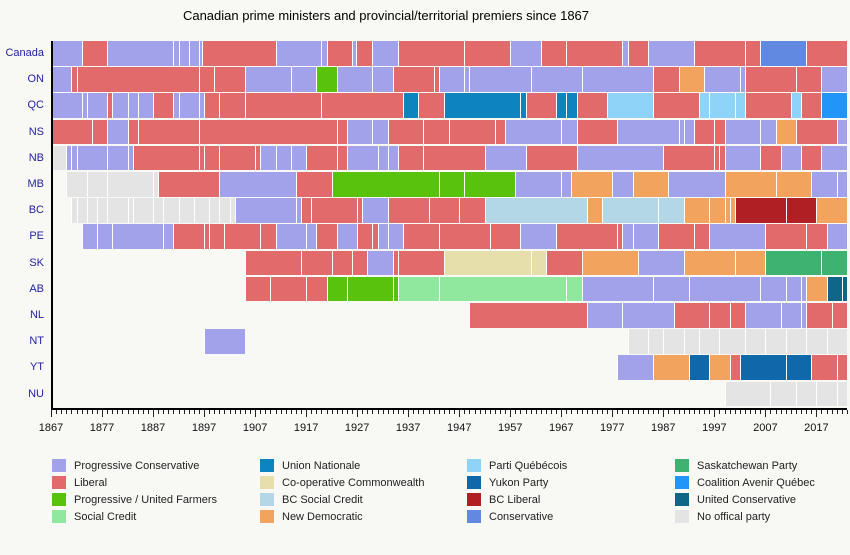 The image size is (850, 555). Describe the element at coordinates (650, 184) in the screenshot. I see `segment-ndp` at that location.